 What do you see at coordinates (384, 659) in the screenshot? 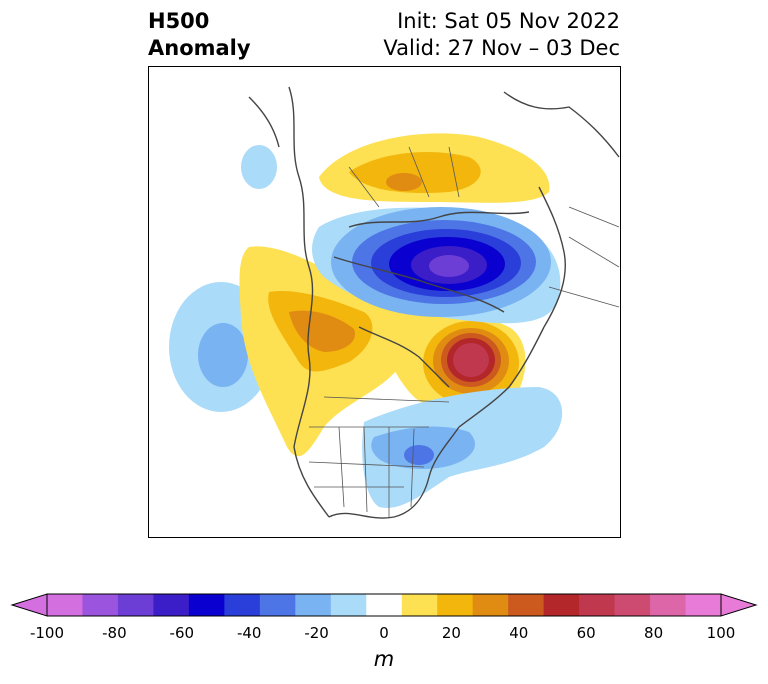
I see `colorbar-unit: m` at bounding box center [384, 659].